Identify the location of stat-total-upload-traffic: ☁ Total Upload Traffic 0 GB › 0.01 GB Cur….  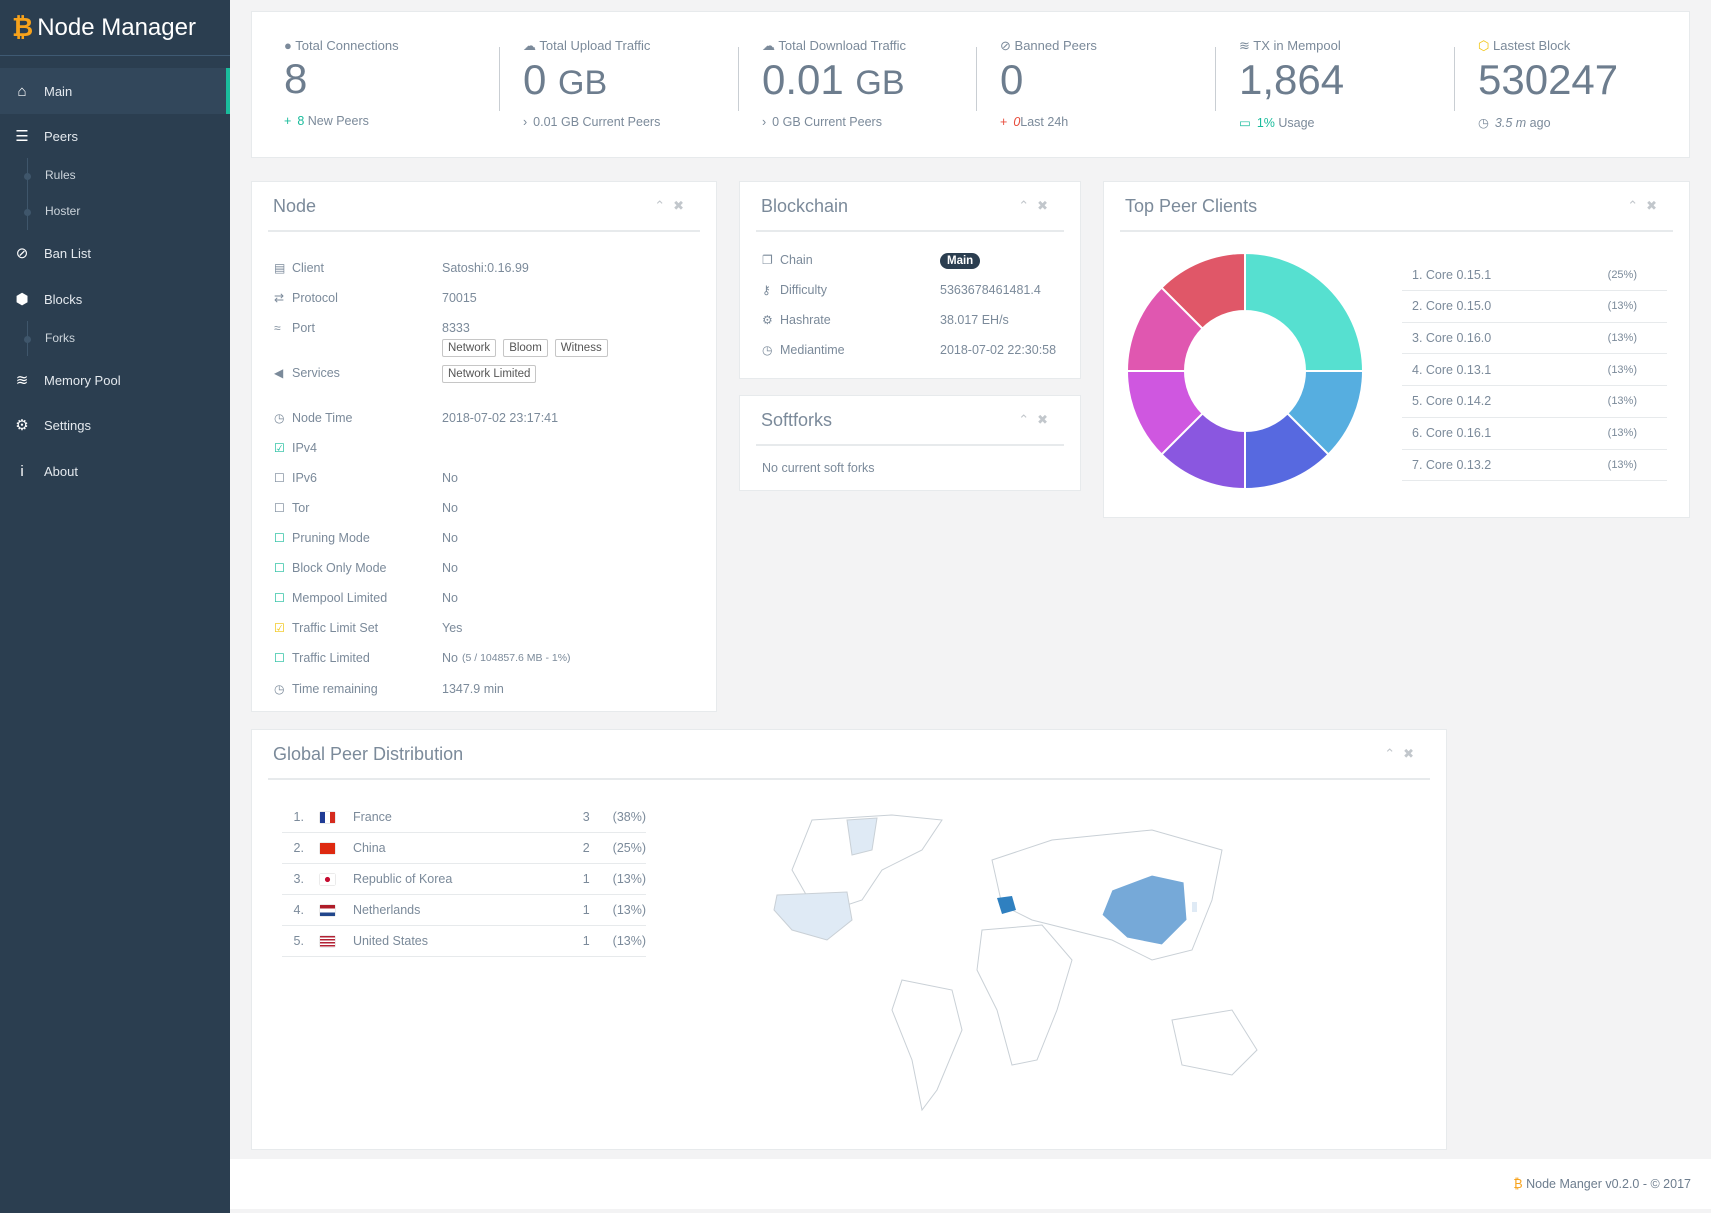
(623, 83).